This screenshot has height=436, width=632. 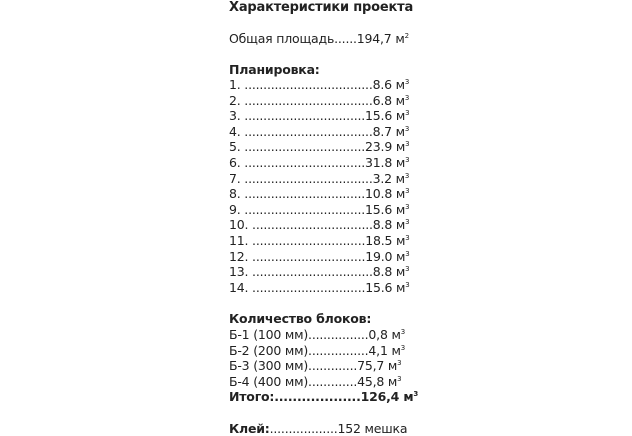 I want to click on block-item-row: Б-2 (200 мм)................4,1 м3, so click(x=317, y=350).